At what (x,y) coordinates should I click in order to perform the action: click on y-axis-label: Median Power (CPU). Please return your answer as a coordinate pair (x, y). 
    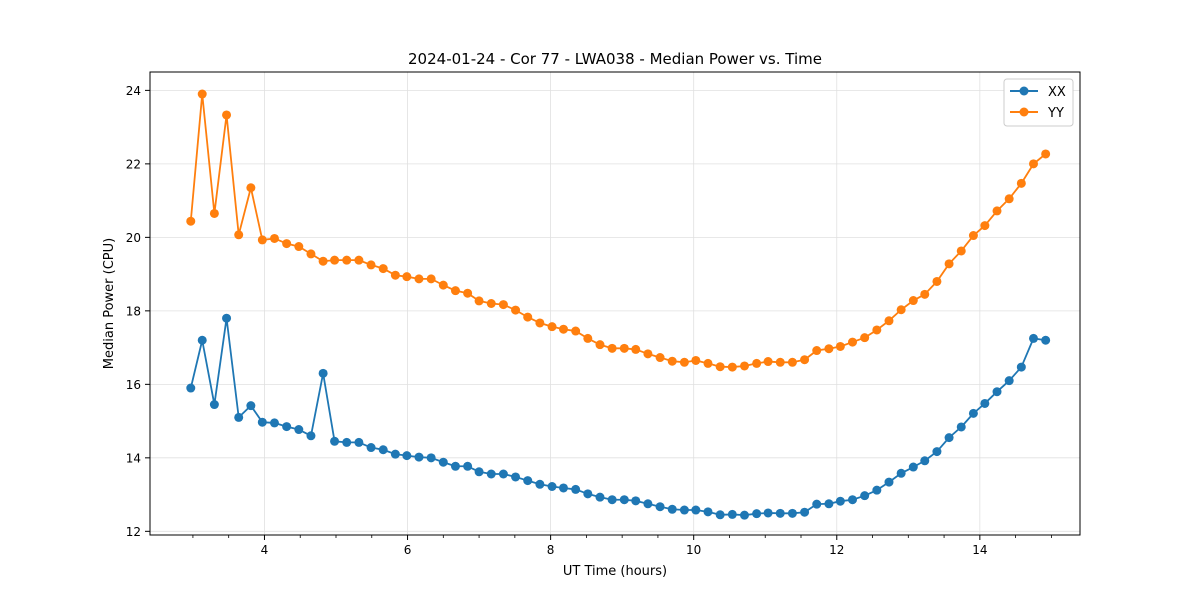
    Looking at the image, I should click on (109, 303).